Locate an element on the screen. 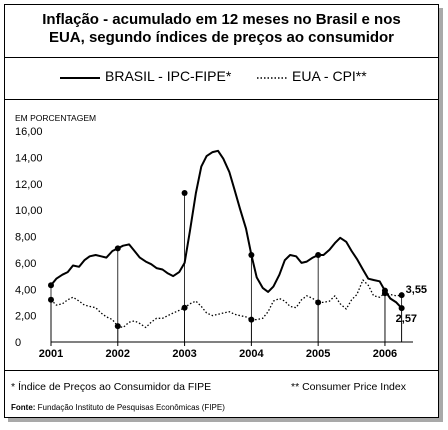 Image resolution: width=448 pixels, height=430 pixels. legend-swatch-brasil is located at coordinates (80, 78).